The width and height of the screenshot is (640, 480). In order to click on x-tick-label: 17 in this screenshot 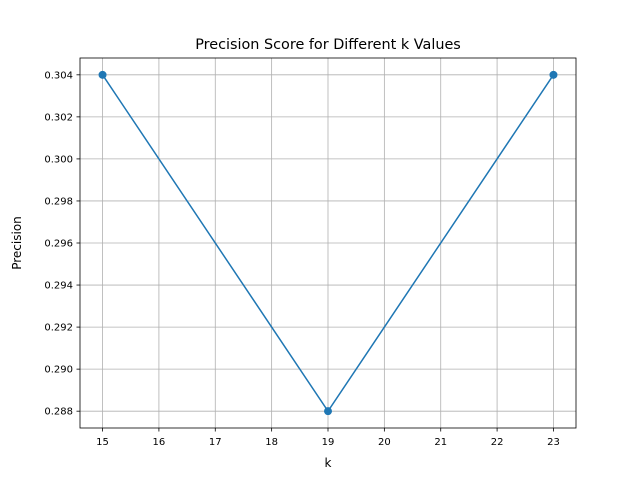, I will do `click(215, 442)`.